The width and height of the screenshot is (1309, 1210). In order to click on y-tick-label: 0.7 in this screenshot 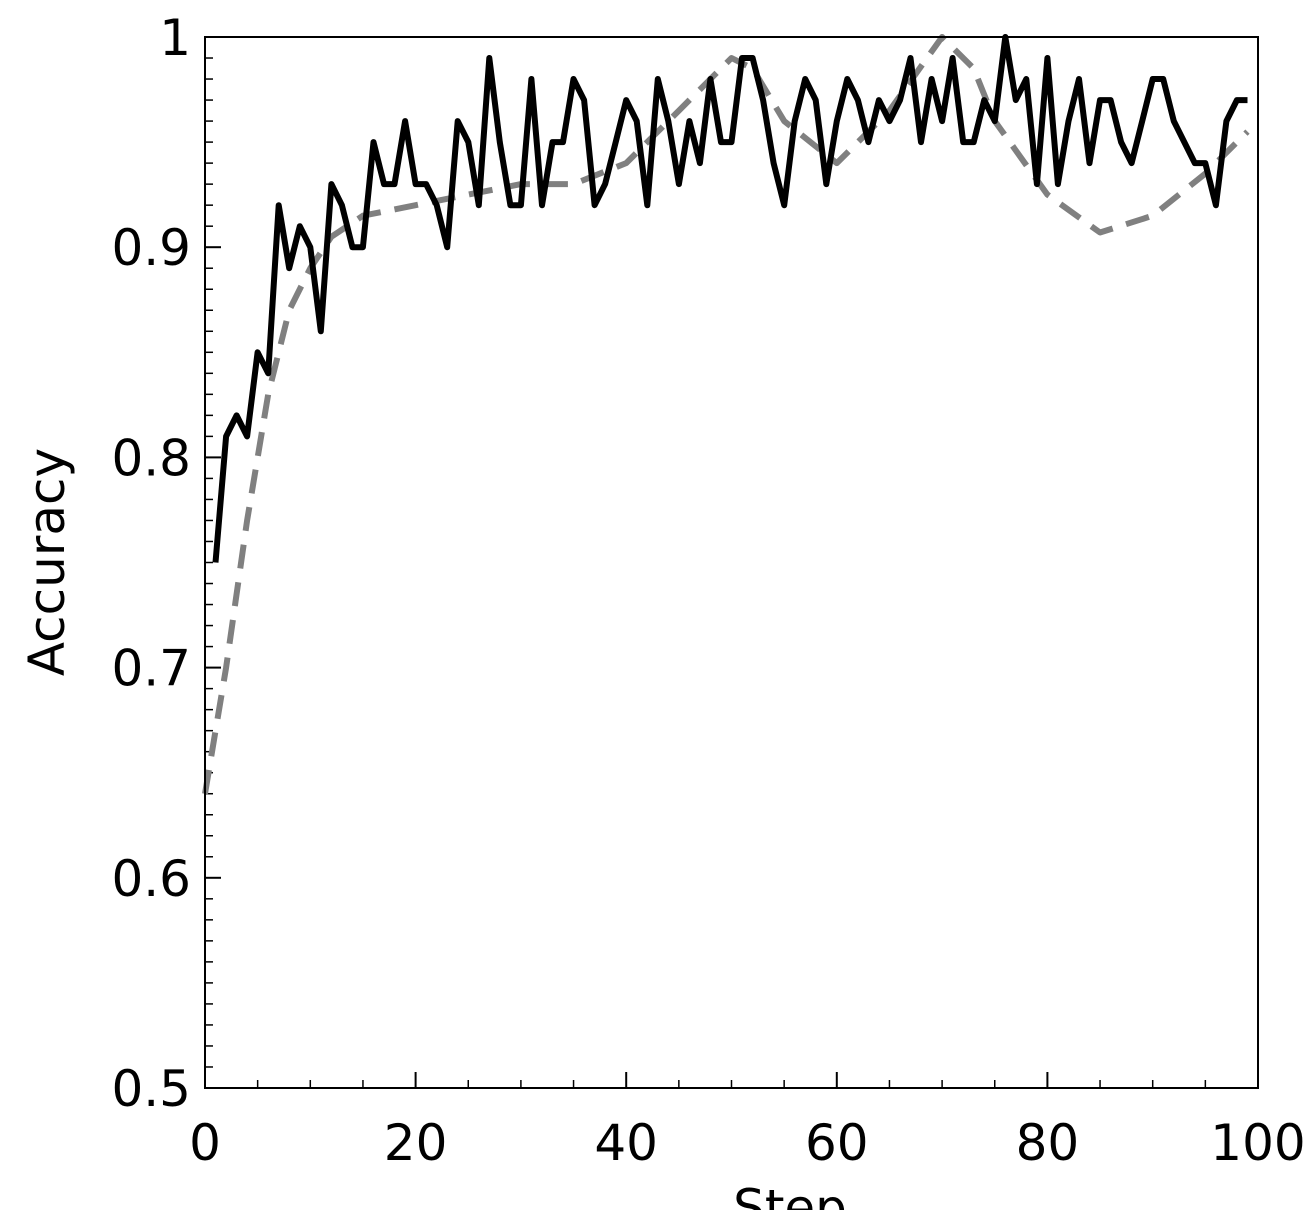, I will do `click(151, 669)`.